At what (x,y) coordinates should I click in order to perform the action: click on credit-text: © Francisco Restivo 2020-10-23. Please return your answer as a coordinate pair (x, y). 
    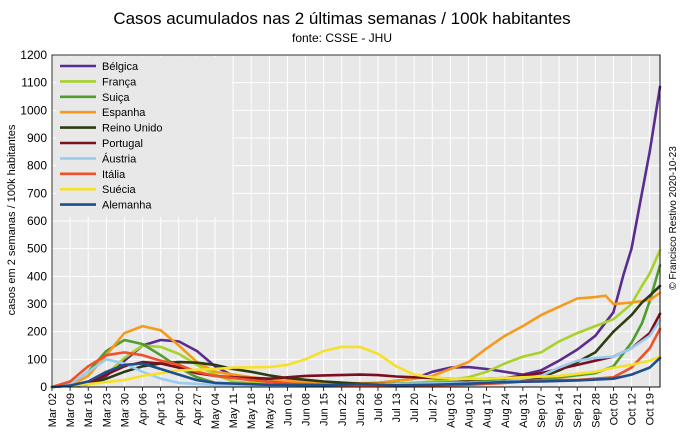
    Looking at the image, I should click on (673, 218).